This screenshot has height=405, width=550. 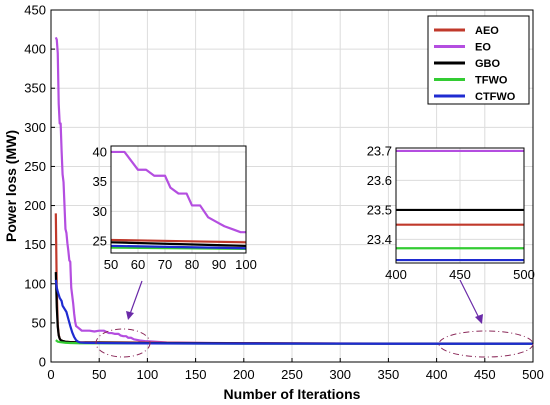 I want to click on inset-x-tick-label: 400, so click(x=396, y=274).